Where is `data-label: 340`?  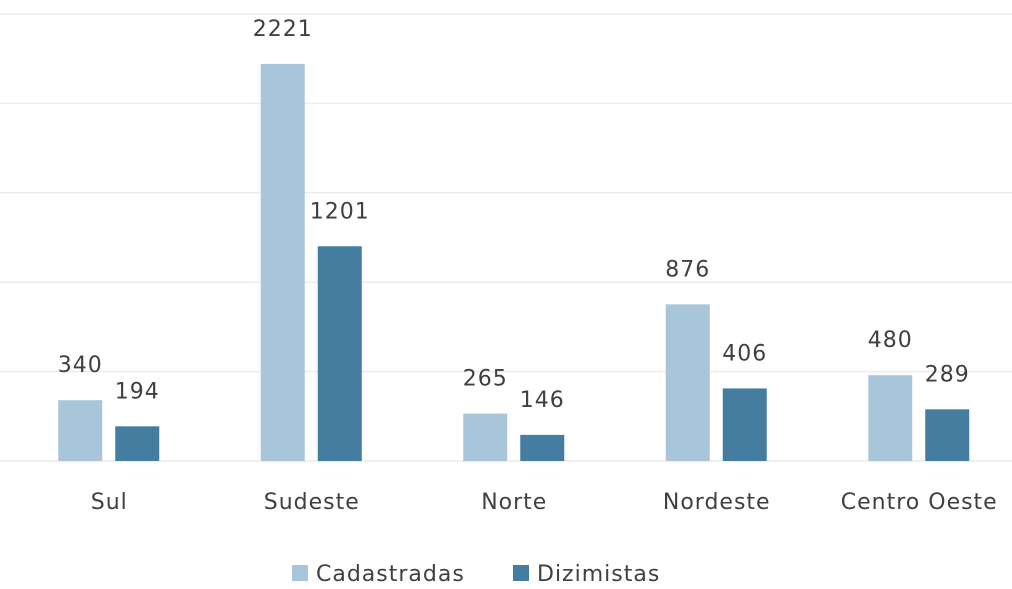 data-label: 340 is located at coordinates (80, 365).